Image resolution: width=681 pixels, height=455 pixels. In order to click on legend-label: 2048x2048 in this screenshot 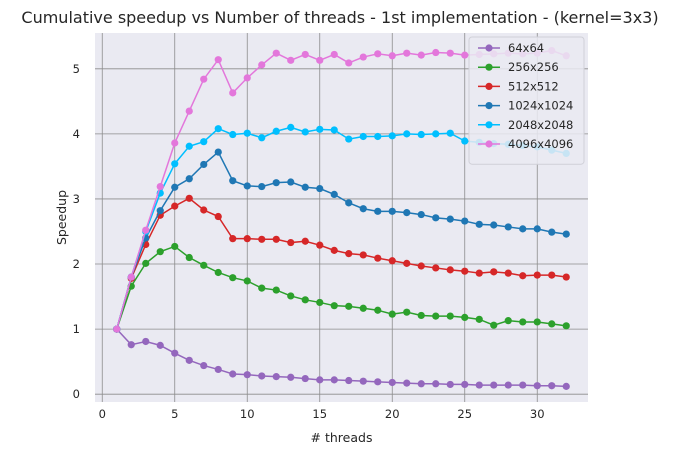, I will do `click(540, 125)`.